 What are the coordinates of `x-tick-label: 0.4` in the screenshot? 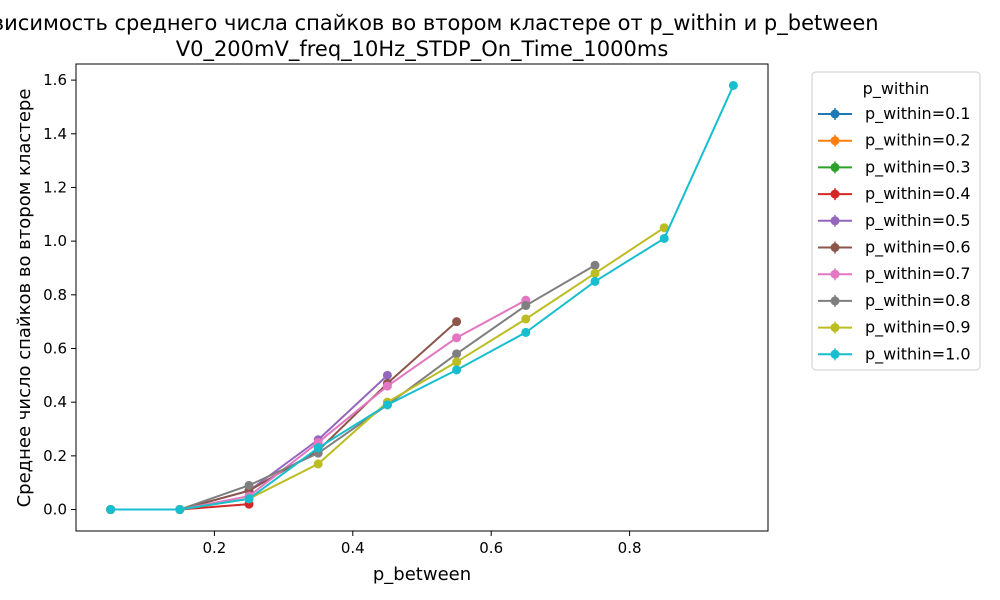 It's located at (353, 548).